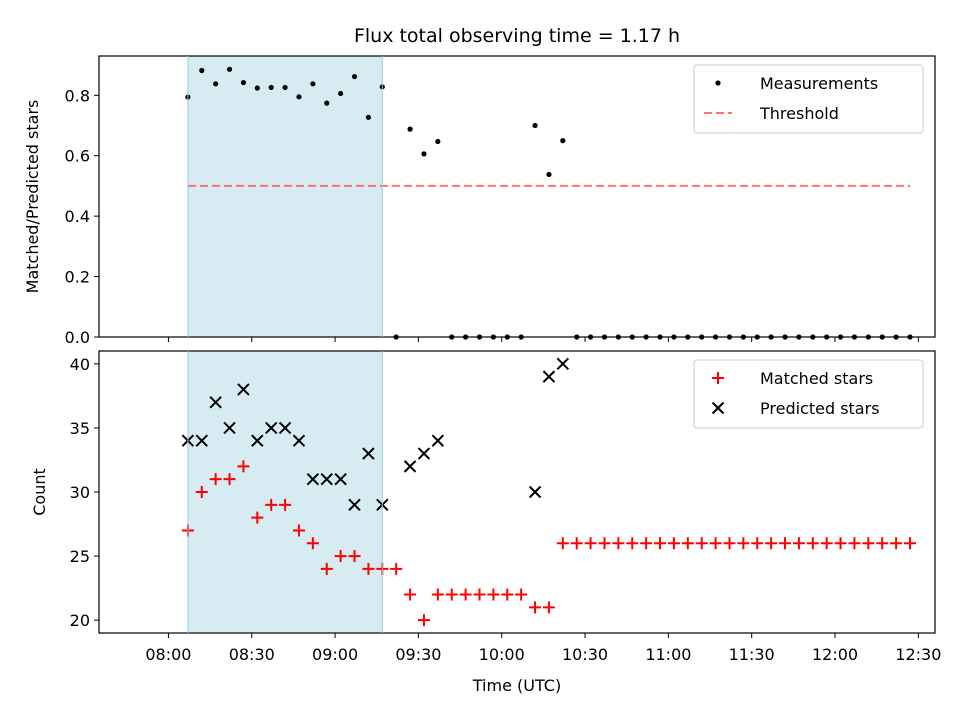 This screenshot has width=960, height=720. Describe the element at coordinates (77, 156) in the screenshot. I see `y-tick-label: 0.6` at that location.